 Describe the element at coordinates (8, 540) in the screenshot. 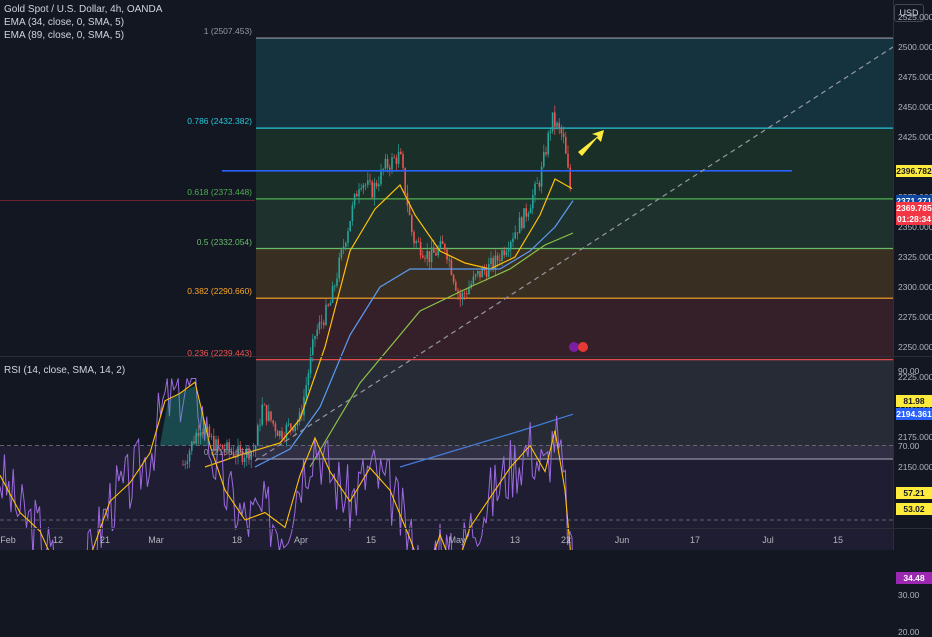

I see `time-axis-label: Feb` at that location.